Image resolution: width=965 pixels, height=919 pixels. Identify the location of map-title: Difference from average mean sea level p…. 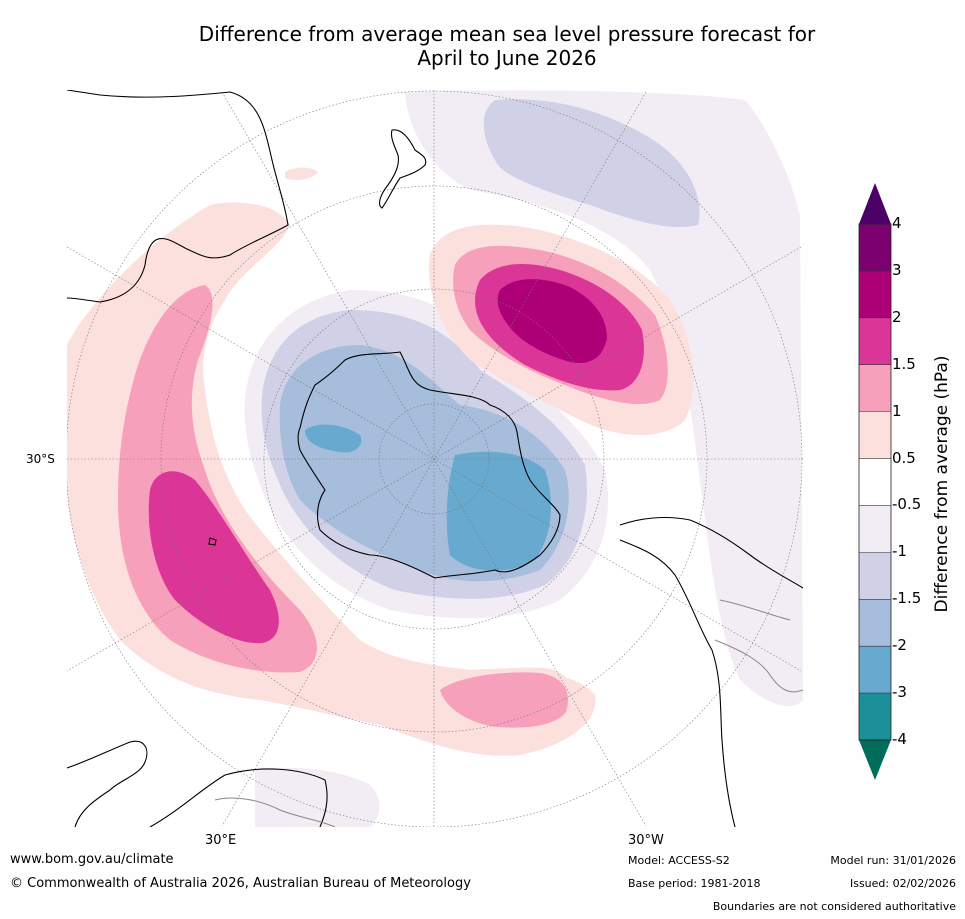
(482, 46).